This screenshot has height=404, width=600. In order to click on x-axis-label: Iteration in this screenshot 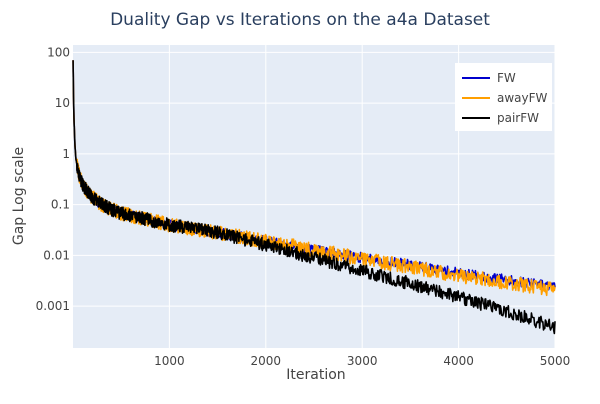, I will do `click(315, 375)`.